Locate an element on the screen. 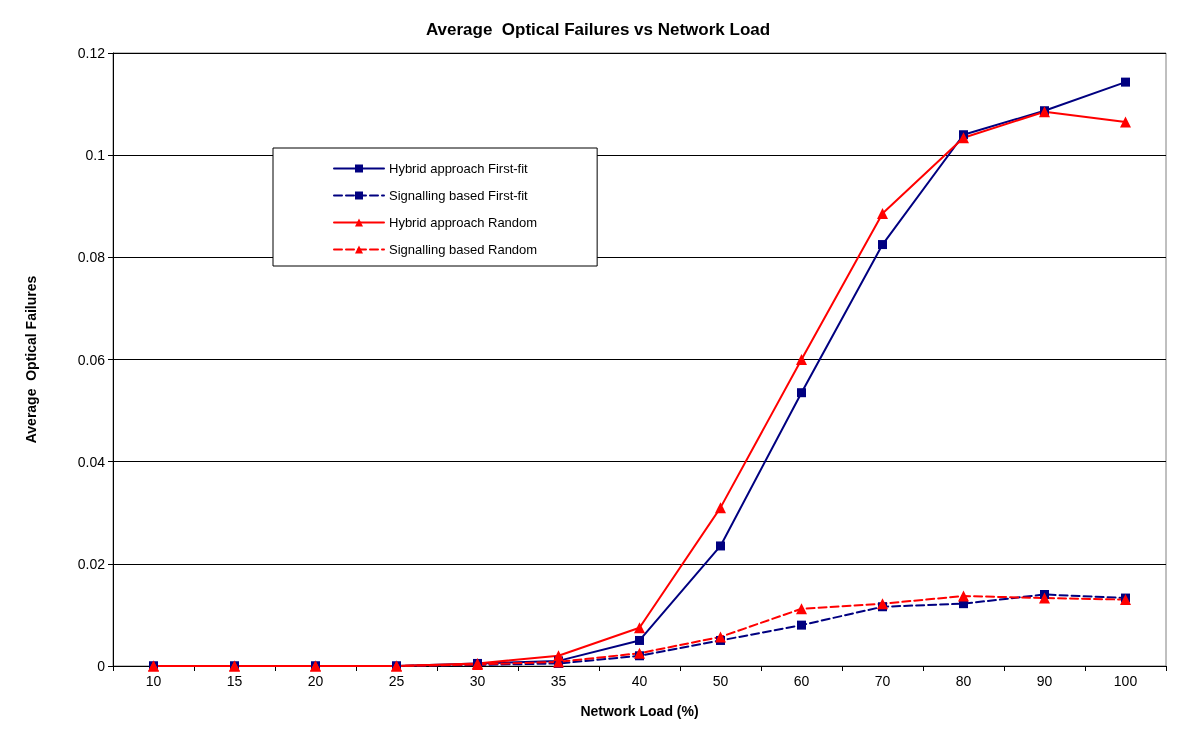 This screenshot has width=1200, height=740. x-tick-label: 20 is located at coordinates (315, 681).